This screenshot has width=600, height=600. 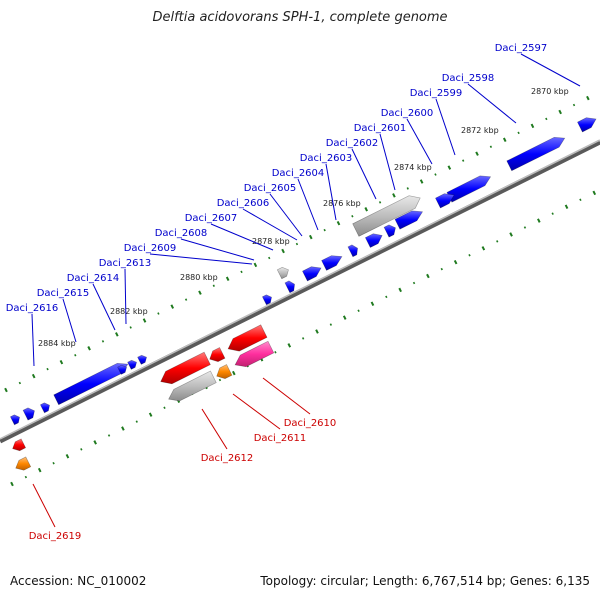 I want to click on gene-label-forward: Daci_2599, so click(x=436, y=93).